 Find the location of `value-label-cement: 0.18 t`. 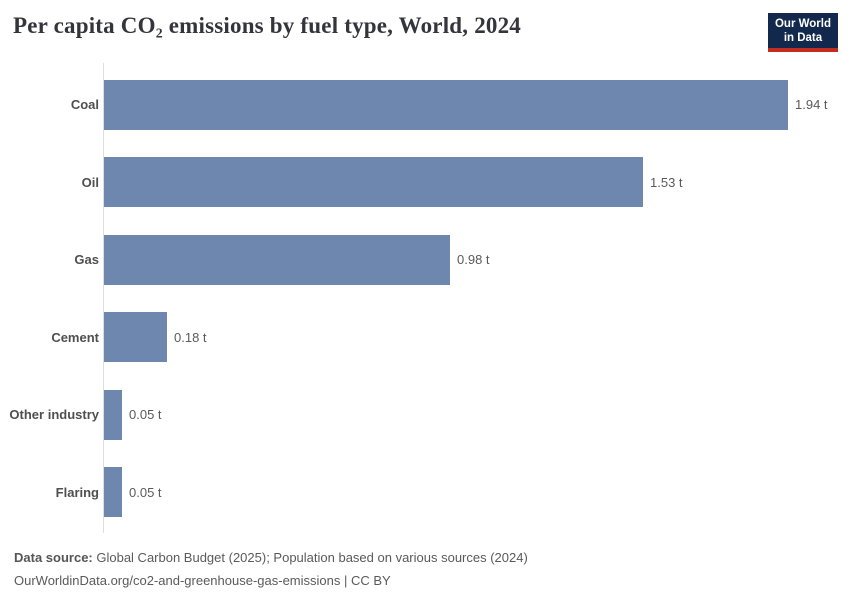

value-label-cement: 0.18 t is located at coordinates (190, 337).